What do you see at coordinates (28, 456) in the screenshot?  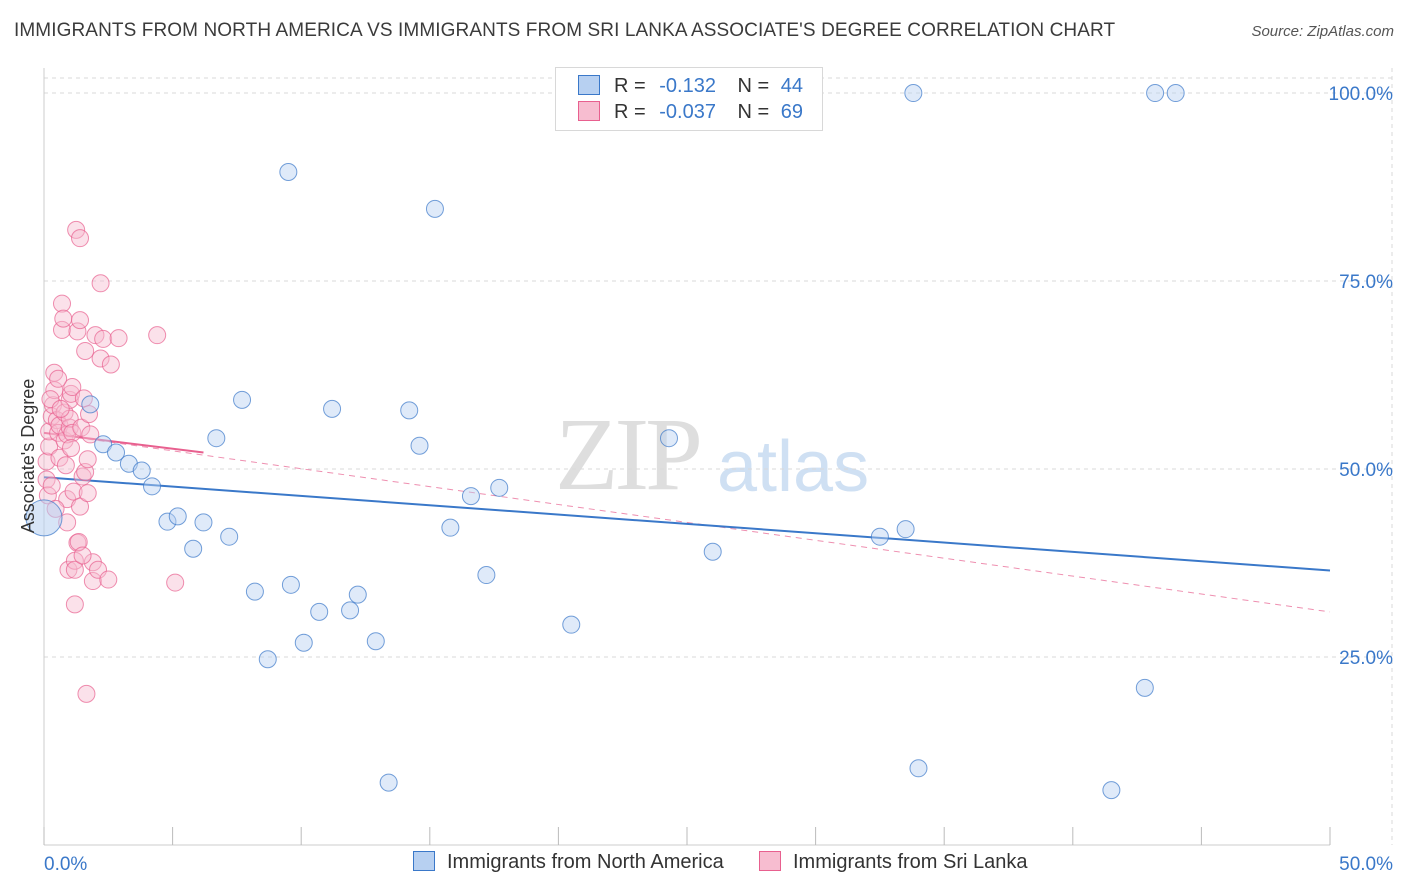 I see `y-axis-label: Associate's Degree` at bounding box center [28, 456].